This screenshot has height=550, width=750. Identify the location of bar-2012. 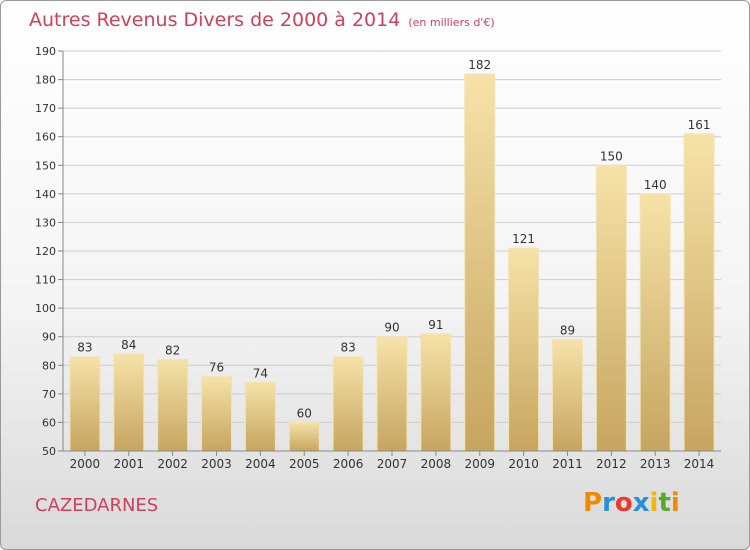
(611, 308).